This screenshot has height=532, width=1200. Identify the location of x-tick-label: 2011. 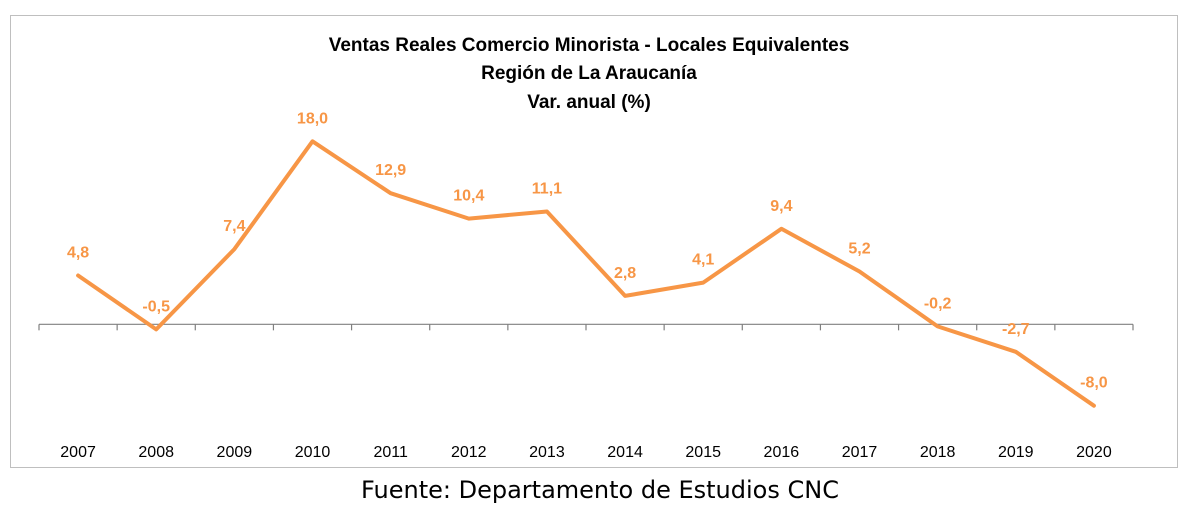
(390, 452).